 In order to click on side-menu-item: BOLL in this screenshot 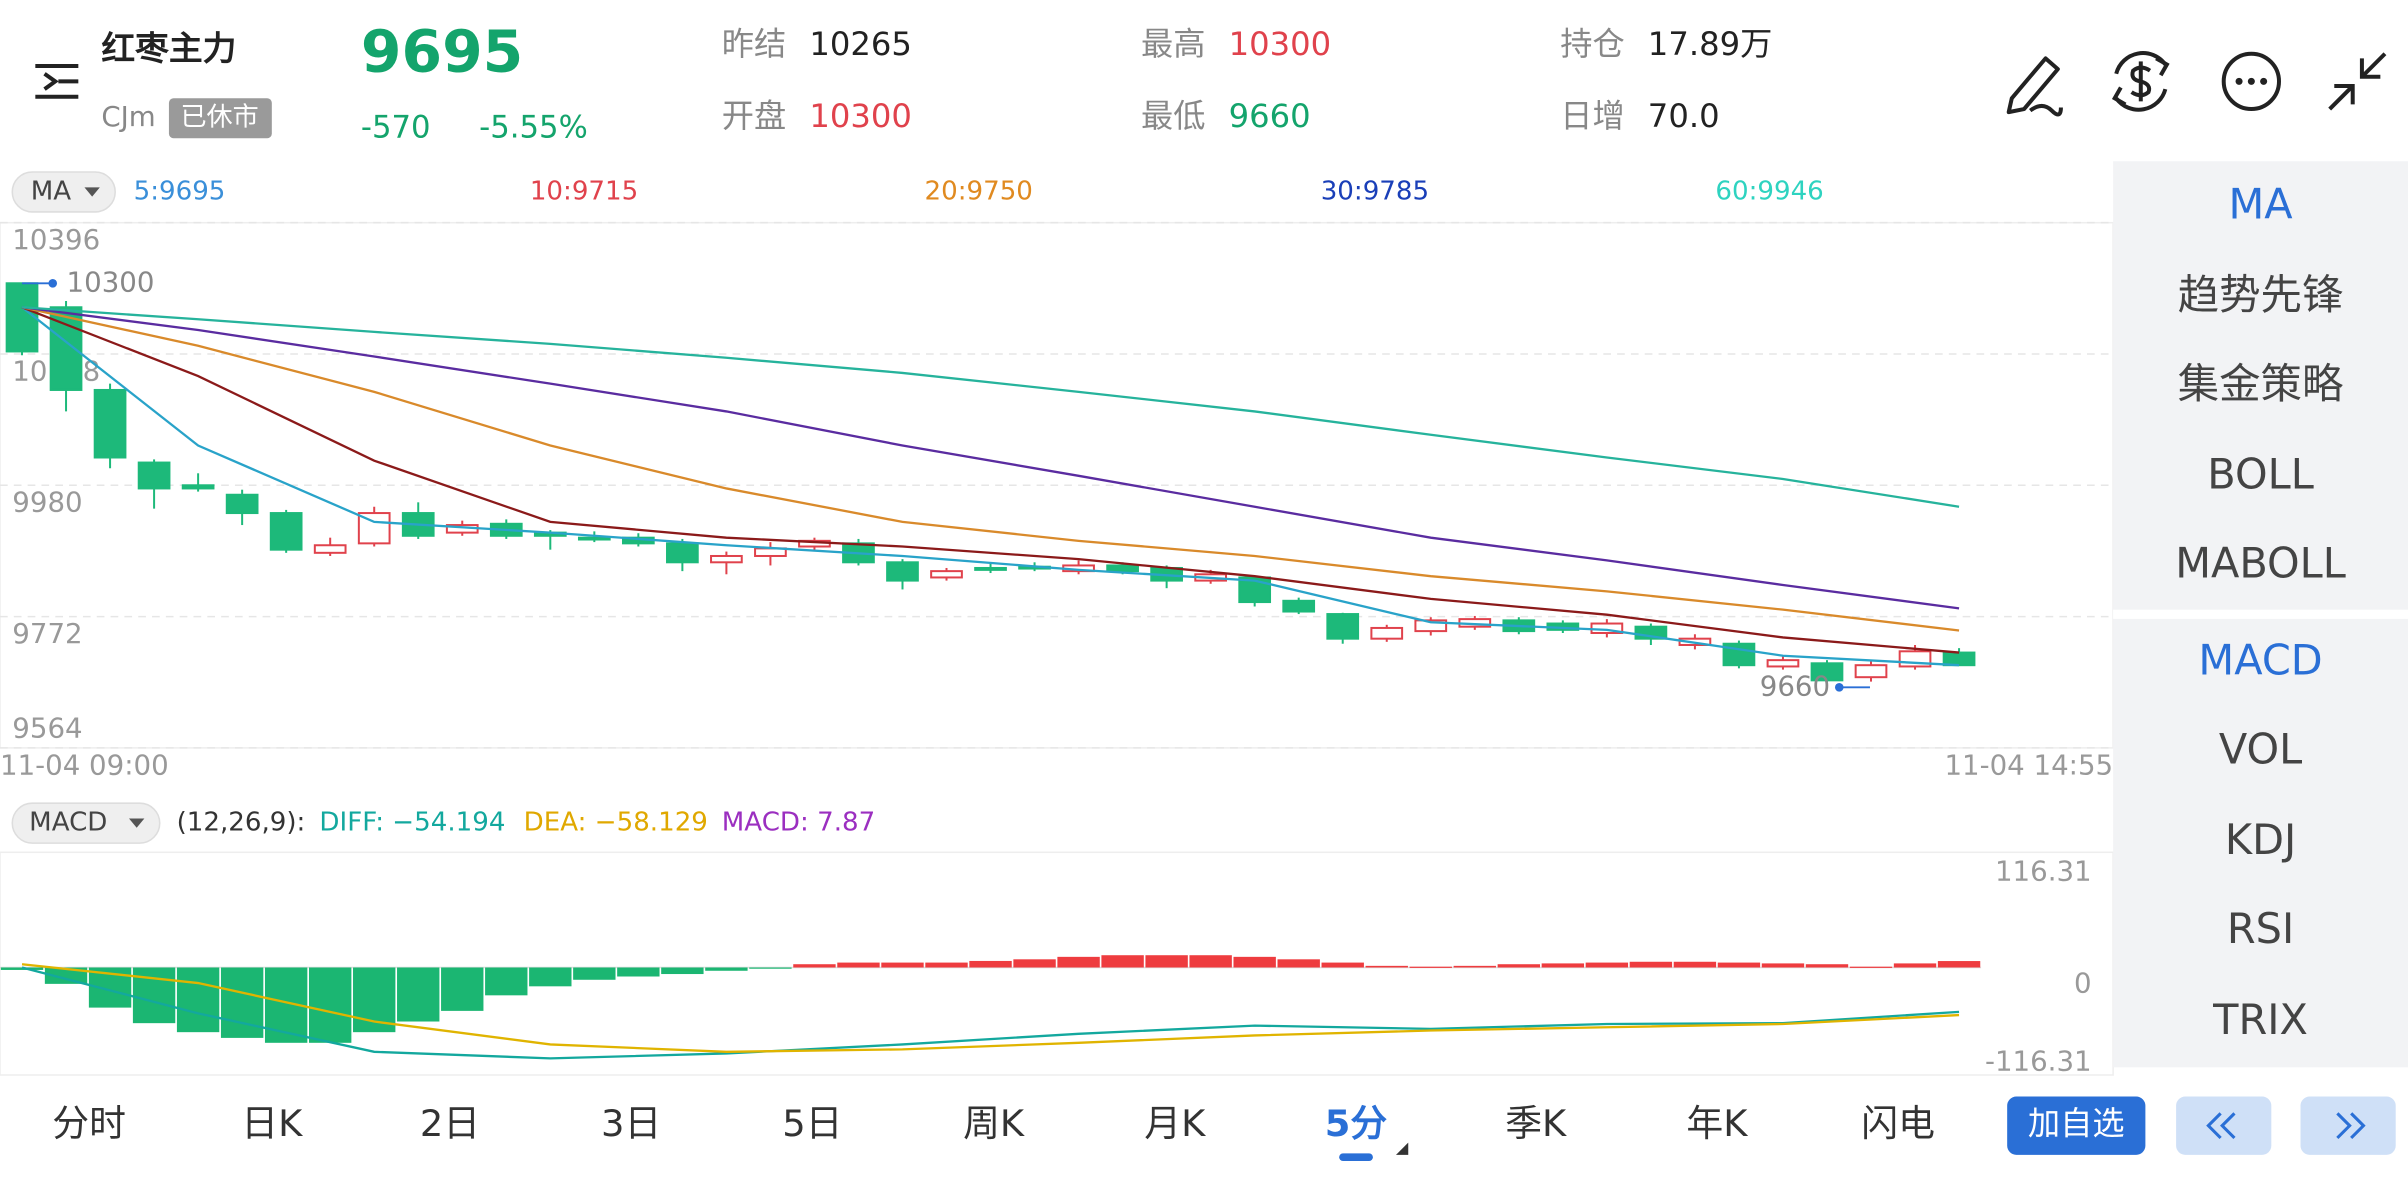, I will do `click(2260, 475)`.